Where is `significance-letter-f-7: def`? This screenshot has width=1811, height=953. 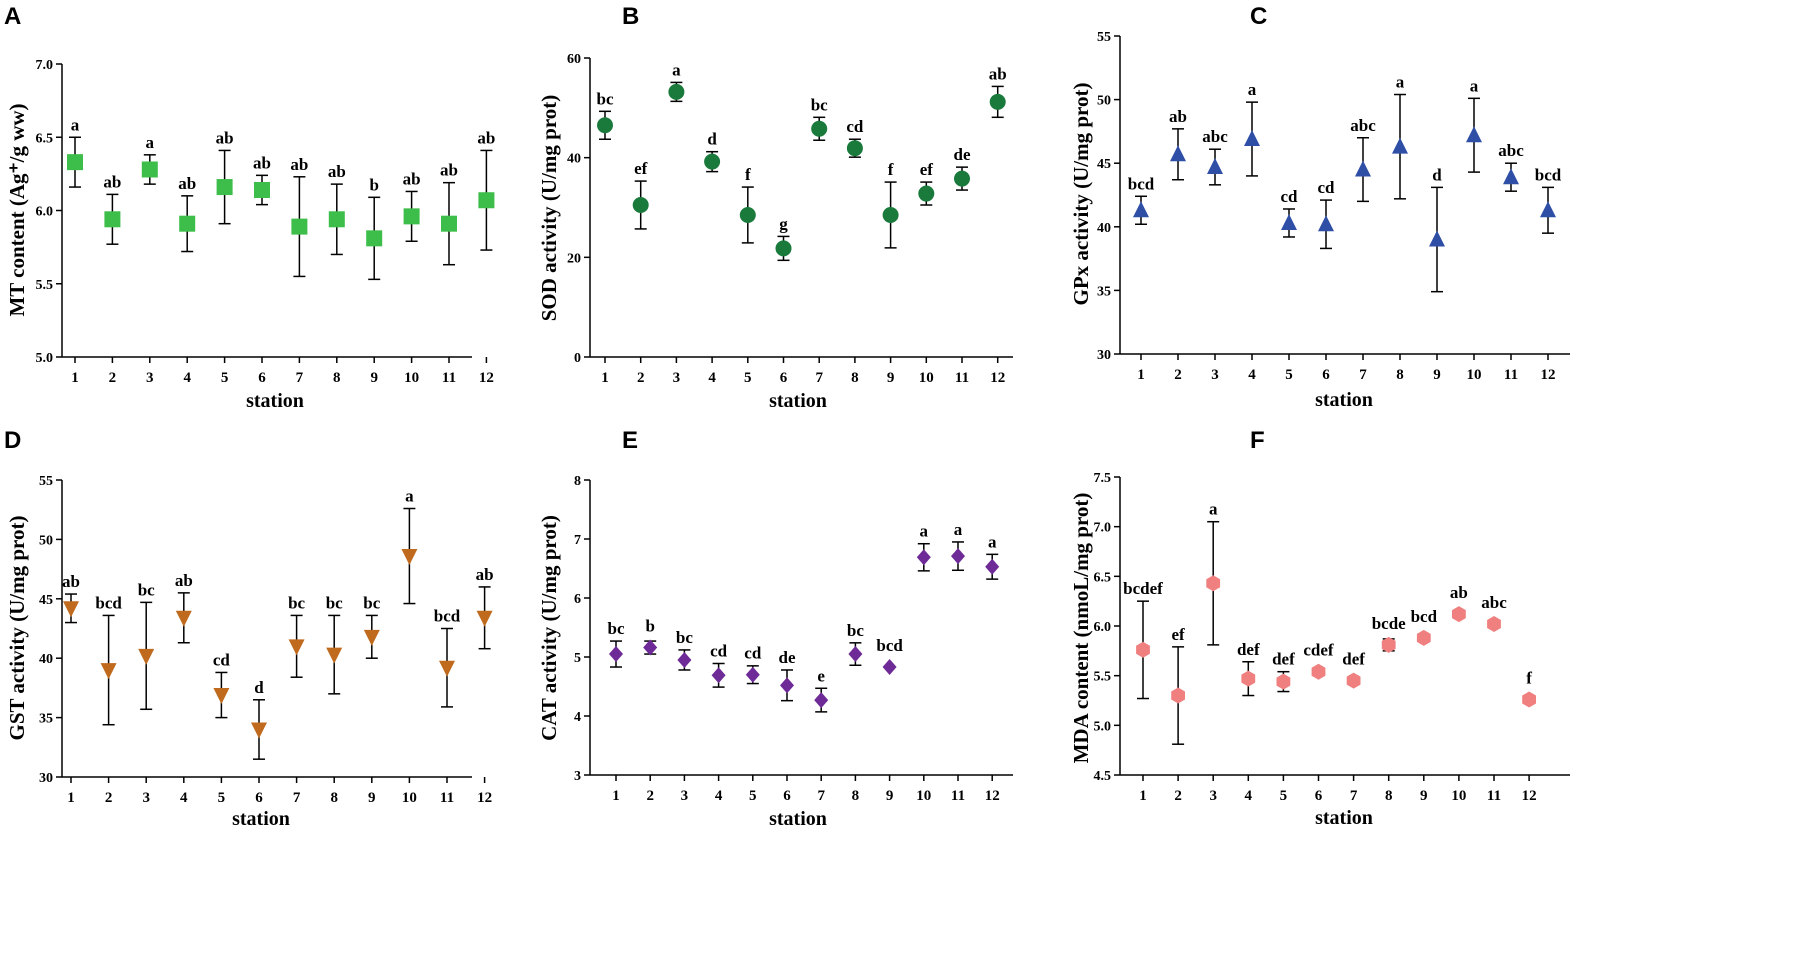 significance-letter-f-7: def is located at coordinates (1353, 659).